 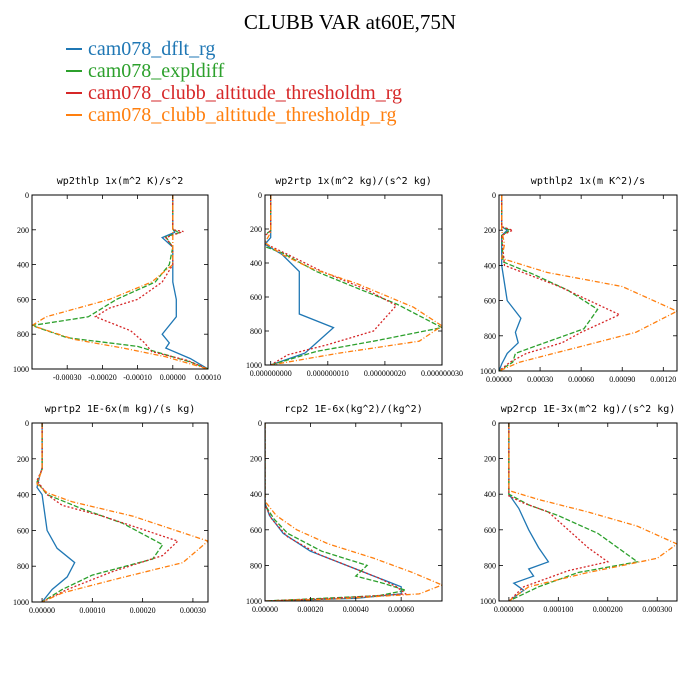 What do you see at coordinates (328, 373) in the screenshot?
I see `x-tick-label: 0.000000010` at bounding box center [328, 373].